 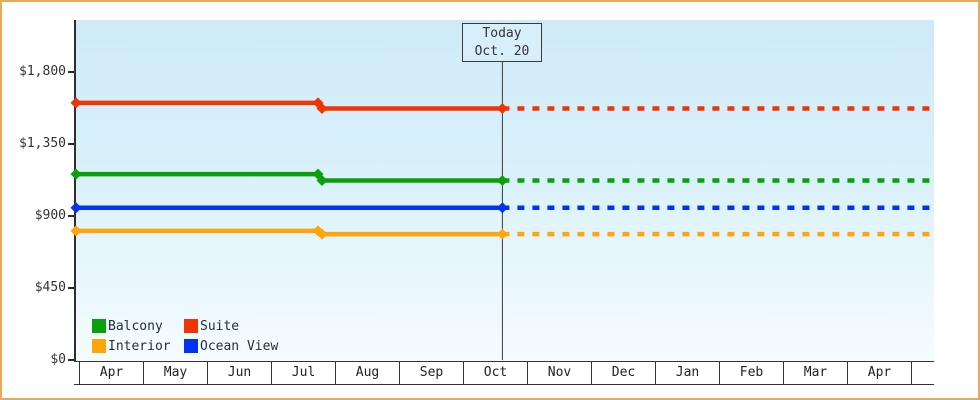 What do you see at coordinates (752, 373) in the screenshot?
I see `x-axis-month: Feb` at bounding box center [752, 373].